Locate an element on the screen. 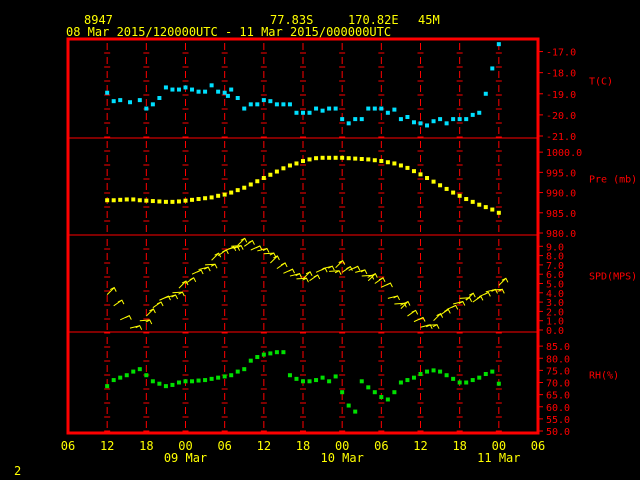  y-tick-label: -19.0 is located at coordinates (561, 95).